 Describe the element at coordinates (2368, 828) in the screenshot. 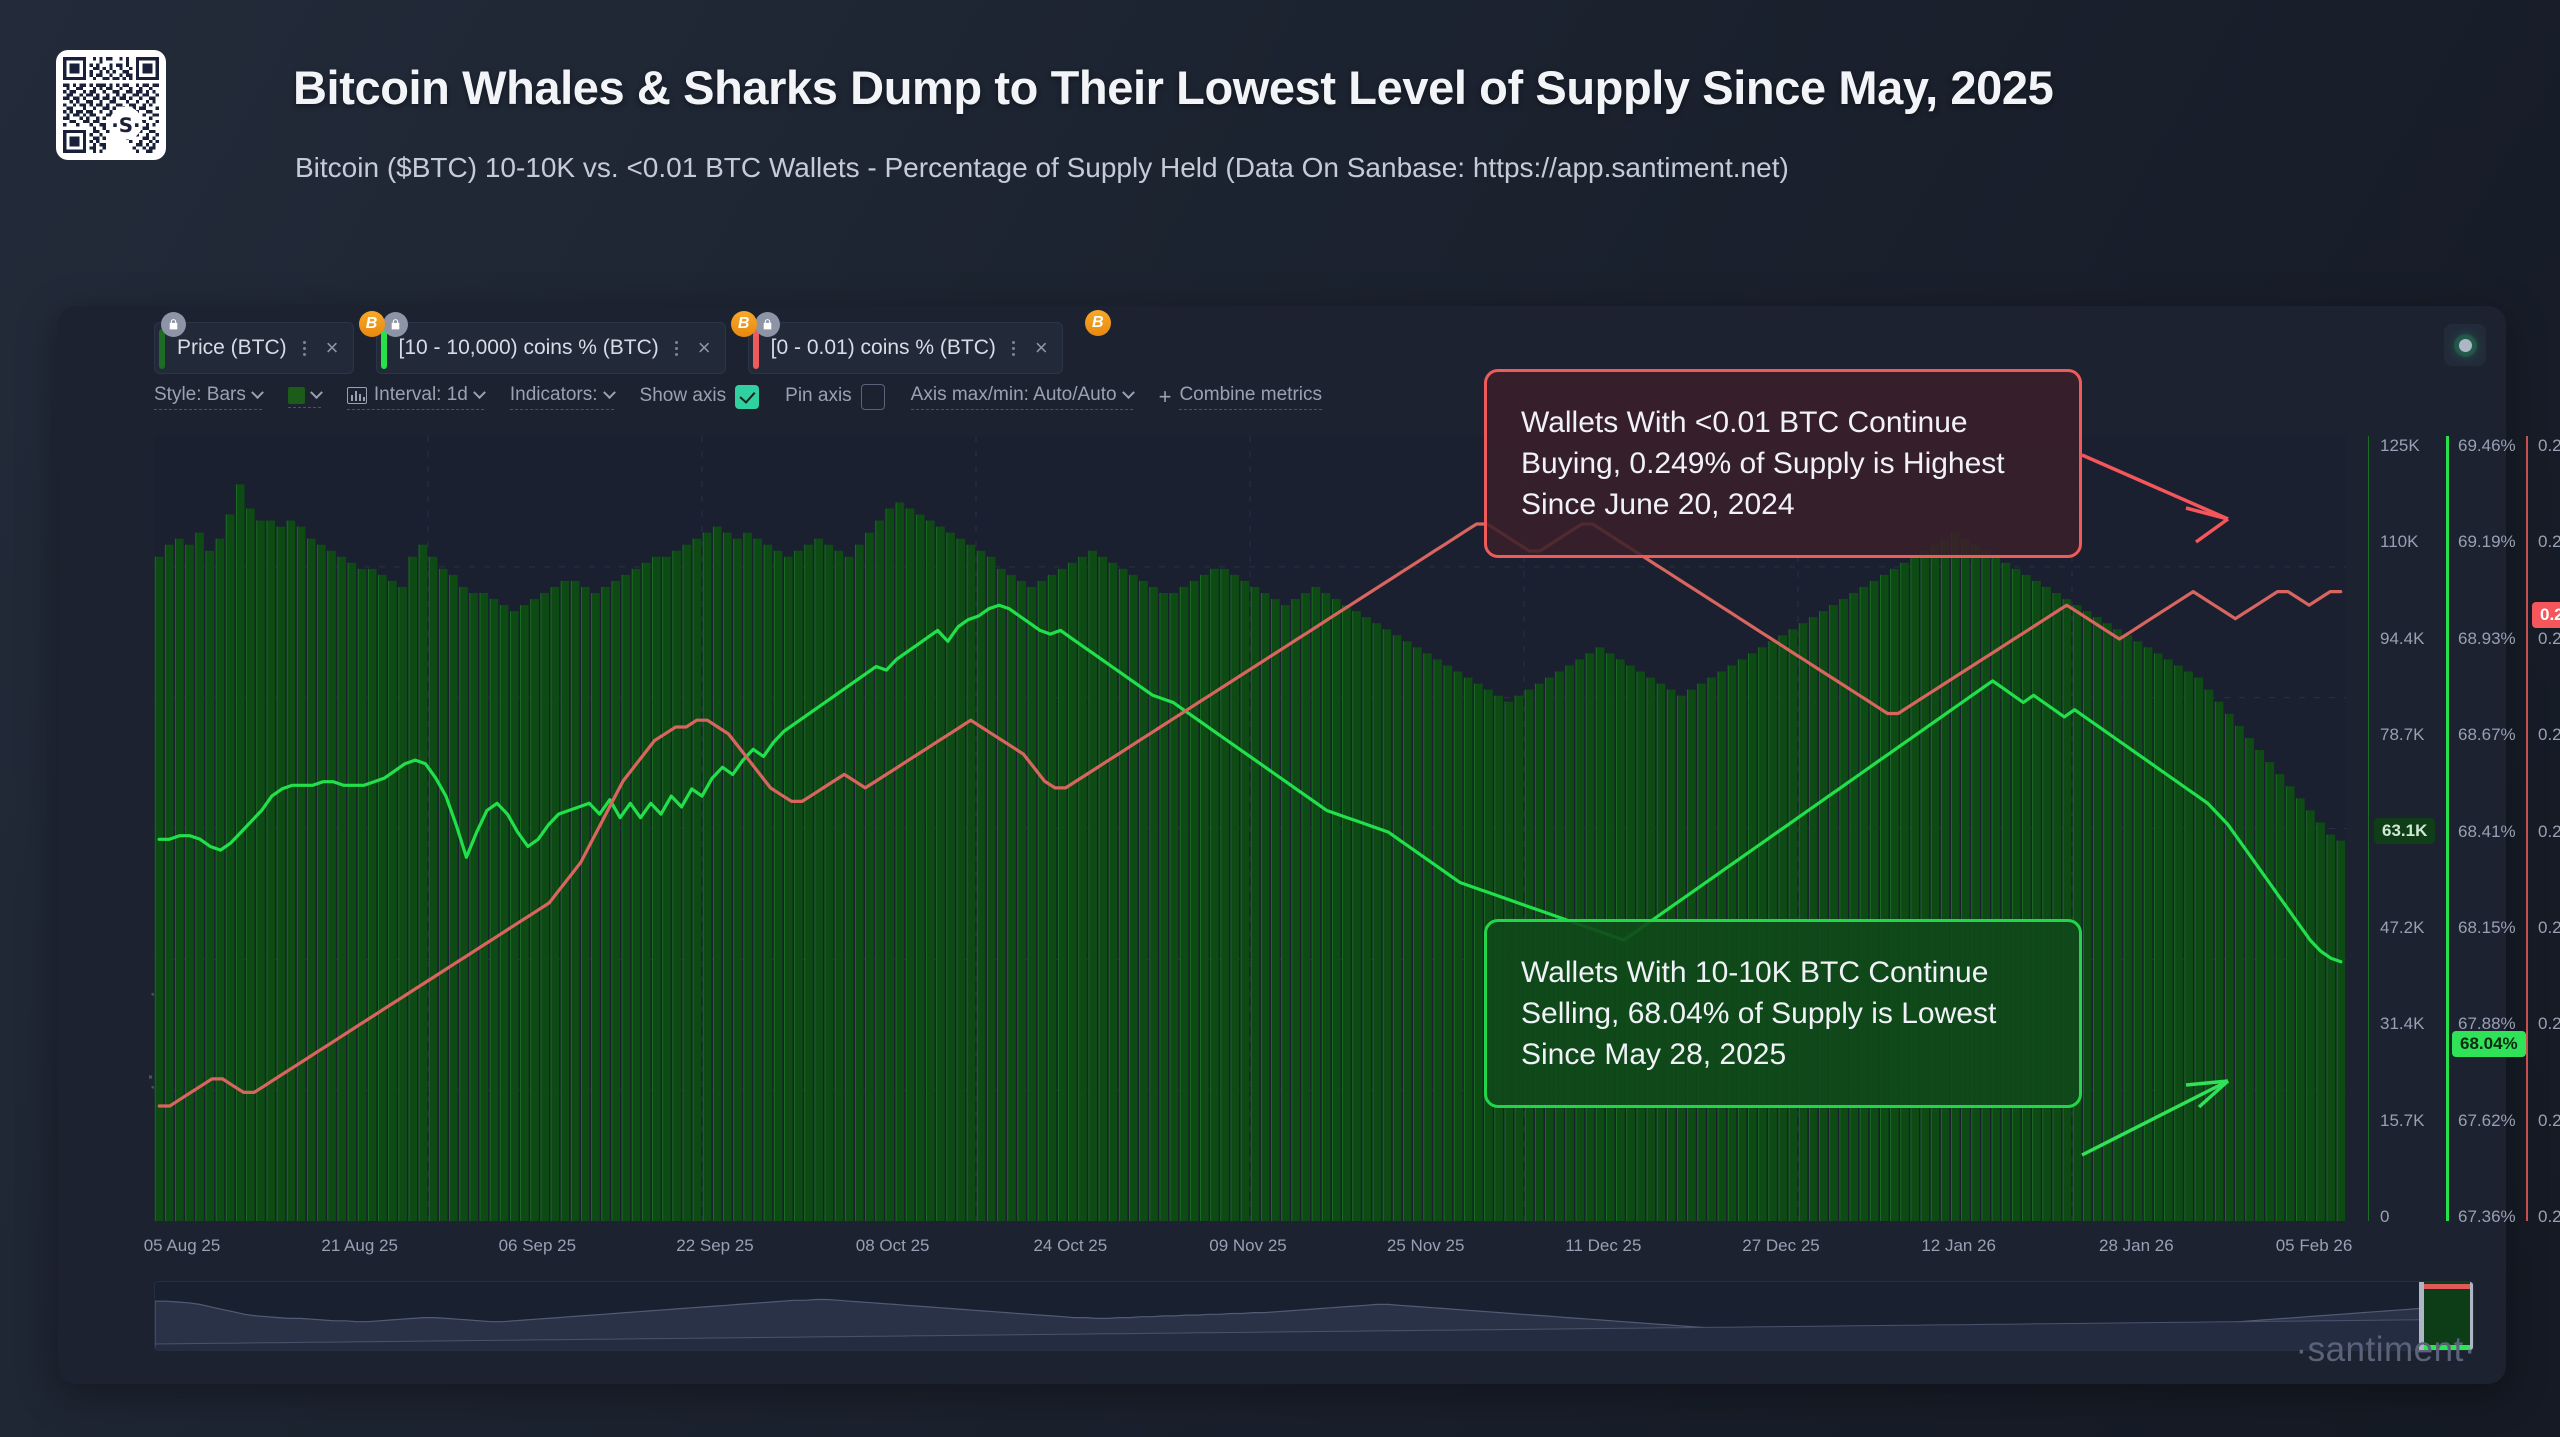

I see `axis-line-price` at that location.